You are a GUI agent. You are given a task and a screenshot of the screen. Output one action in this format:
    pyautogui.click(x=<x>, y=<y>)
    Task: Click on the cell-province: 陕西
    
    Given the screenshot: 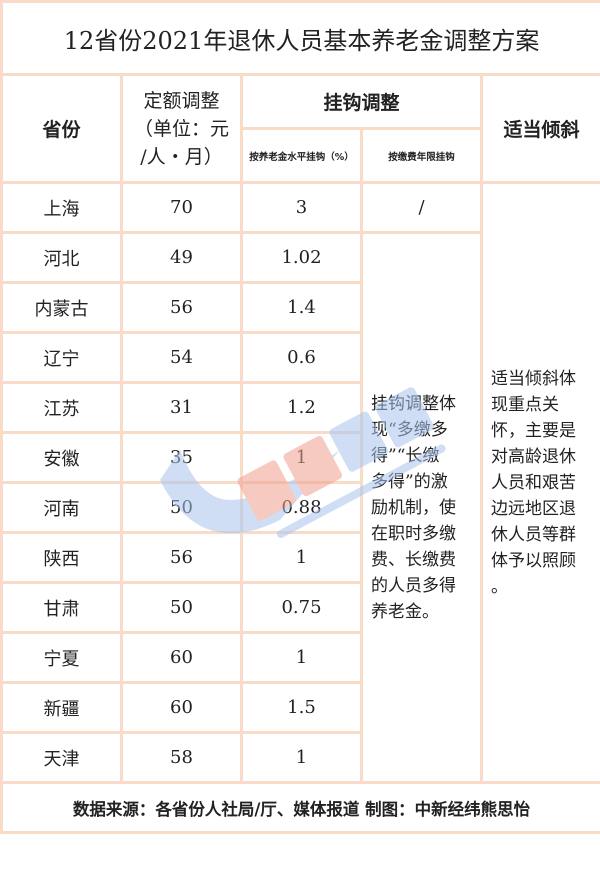 What is the action you would take?
    pyautogui.click(x=61, y=557)
    